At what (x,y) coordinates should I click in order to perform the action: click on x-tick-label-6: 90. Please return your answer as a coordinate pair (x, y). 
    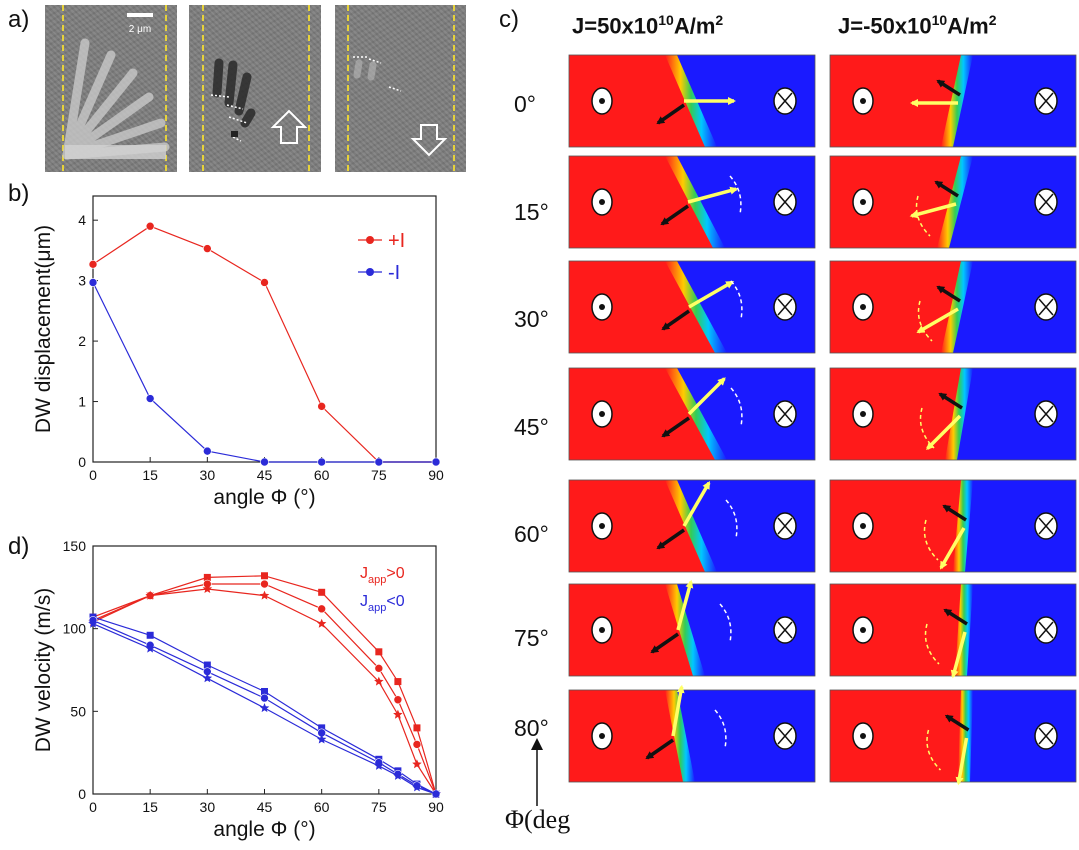
    Looking at the image, I should click on (436, 807).